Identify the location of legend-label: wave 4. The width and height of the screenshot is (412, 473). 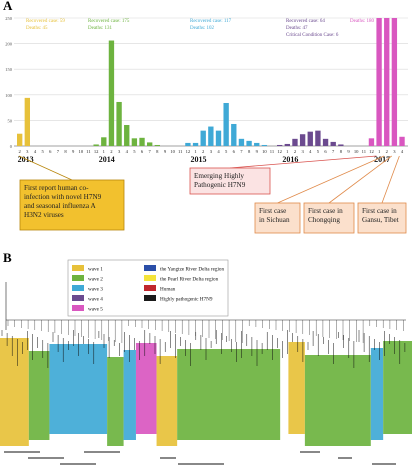
(95, 300).